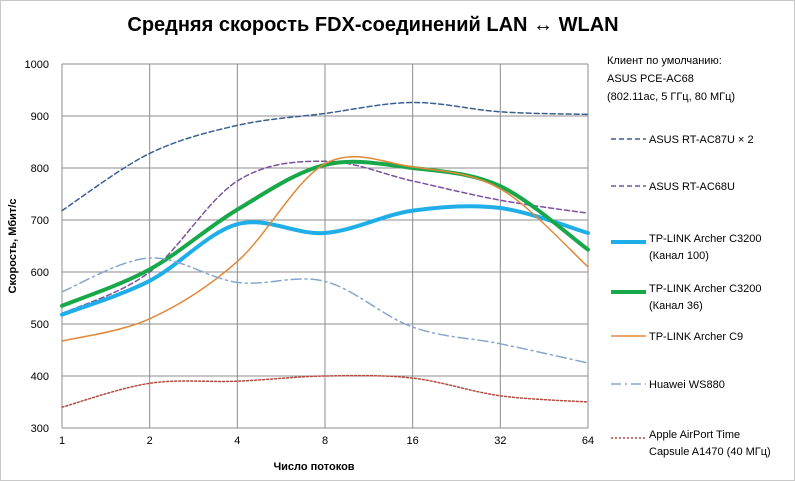 This screenshot has width=795, height=481. I want to click on legend-label: Huawei WS880, so click(687, 385).